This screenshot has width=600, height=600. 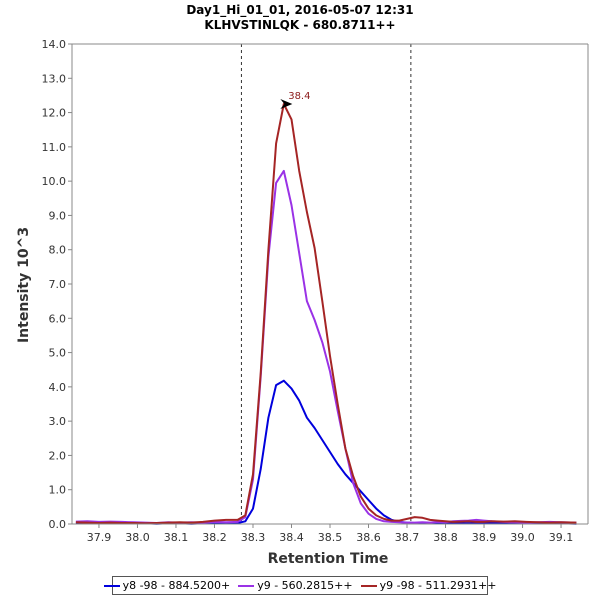 I want to click on x-tick-label: 38.6, so click(x=368, y=537).